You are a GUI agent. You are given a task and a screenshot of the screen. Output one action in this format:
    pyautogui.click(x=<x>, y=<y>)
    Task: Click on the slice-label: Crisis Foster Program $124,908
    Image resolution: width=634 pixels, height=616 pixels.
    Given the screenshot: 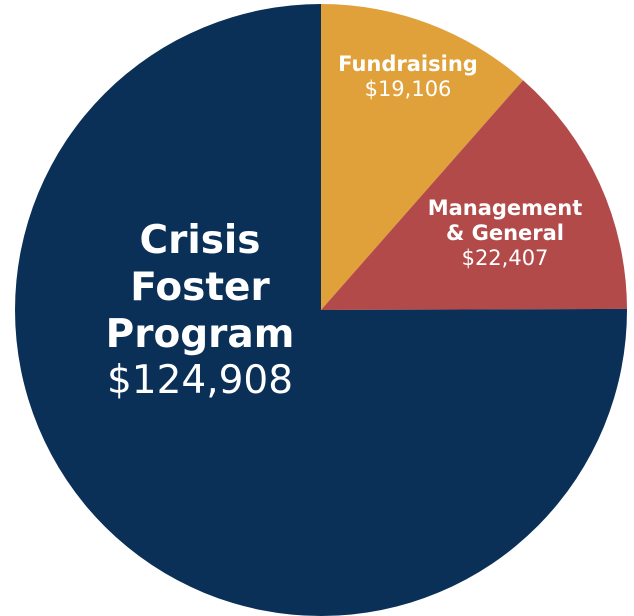 What is the action you would take?
    pyautogui.click(x=200, y=311)
    